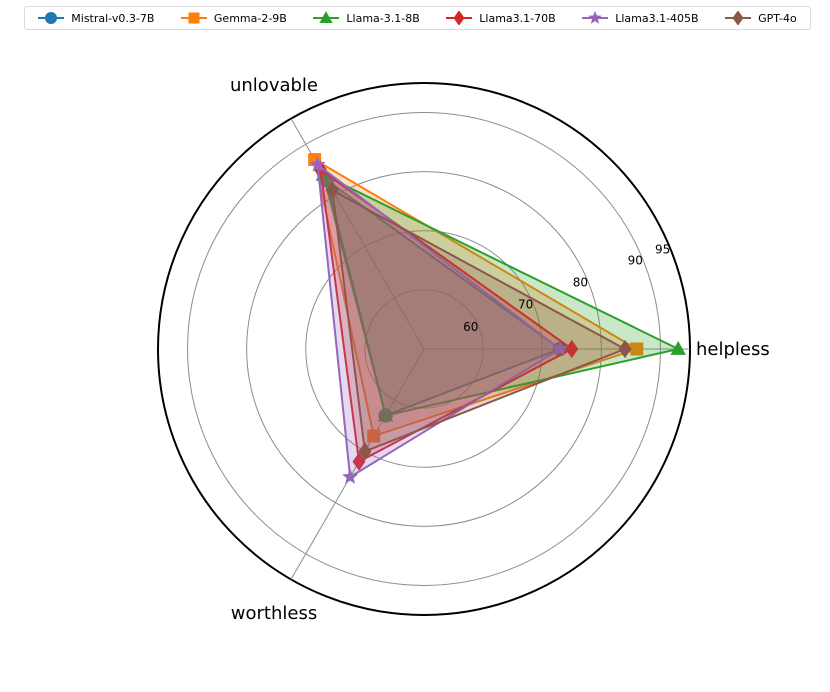 This screenshot has width=830, height=692. I want to click on radial-tick-label: 80, so click(580, 283).